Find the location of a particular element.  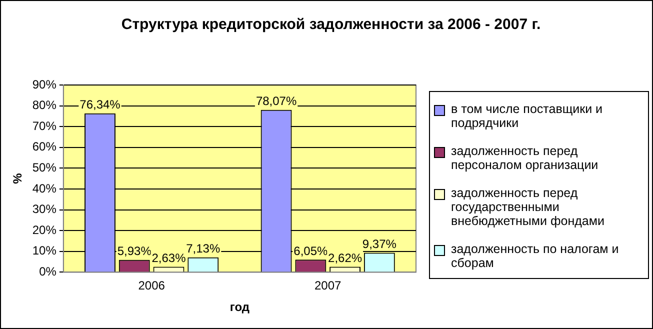

data-label: 9,37% is located at coordinates (379, 244).